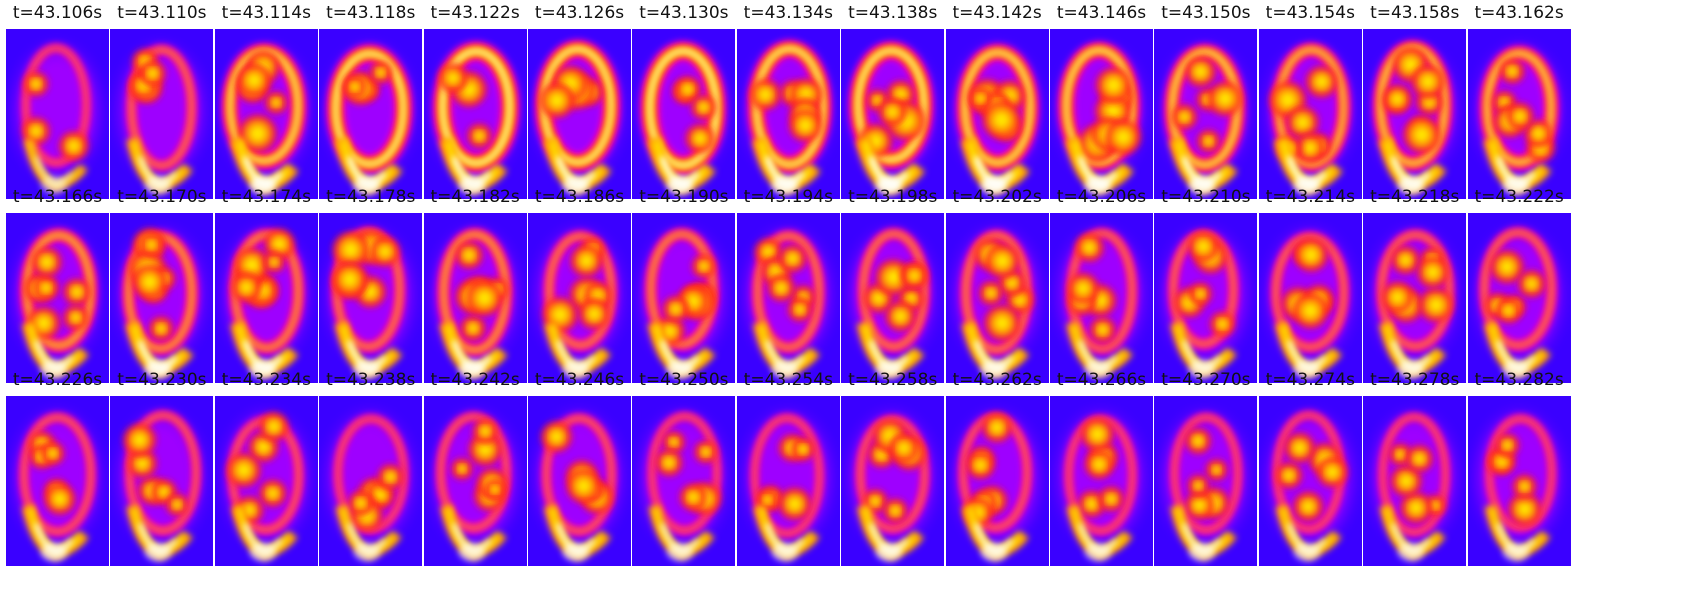  I want to click on frame-time-label: t=43.122s, so click(475, 13).